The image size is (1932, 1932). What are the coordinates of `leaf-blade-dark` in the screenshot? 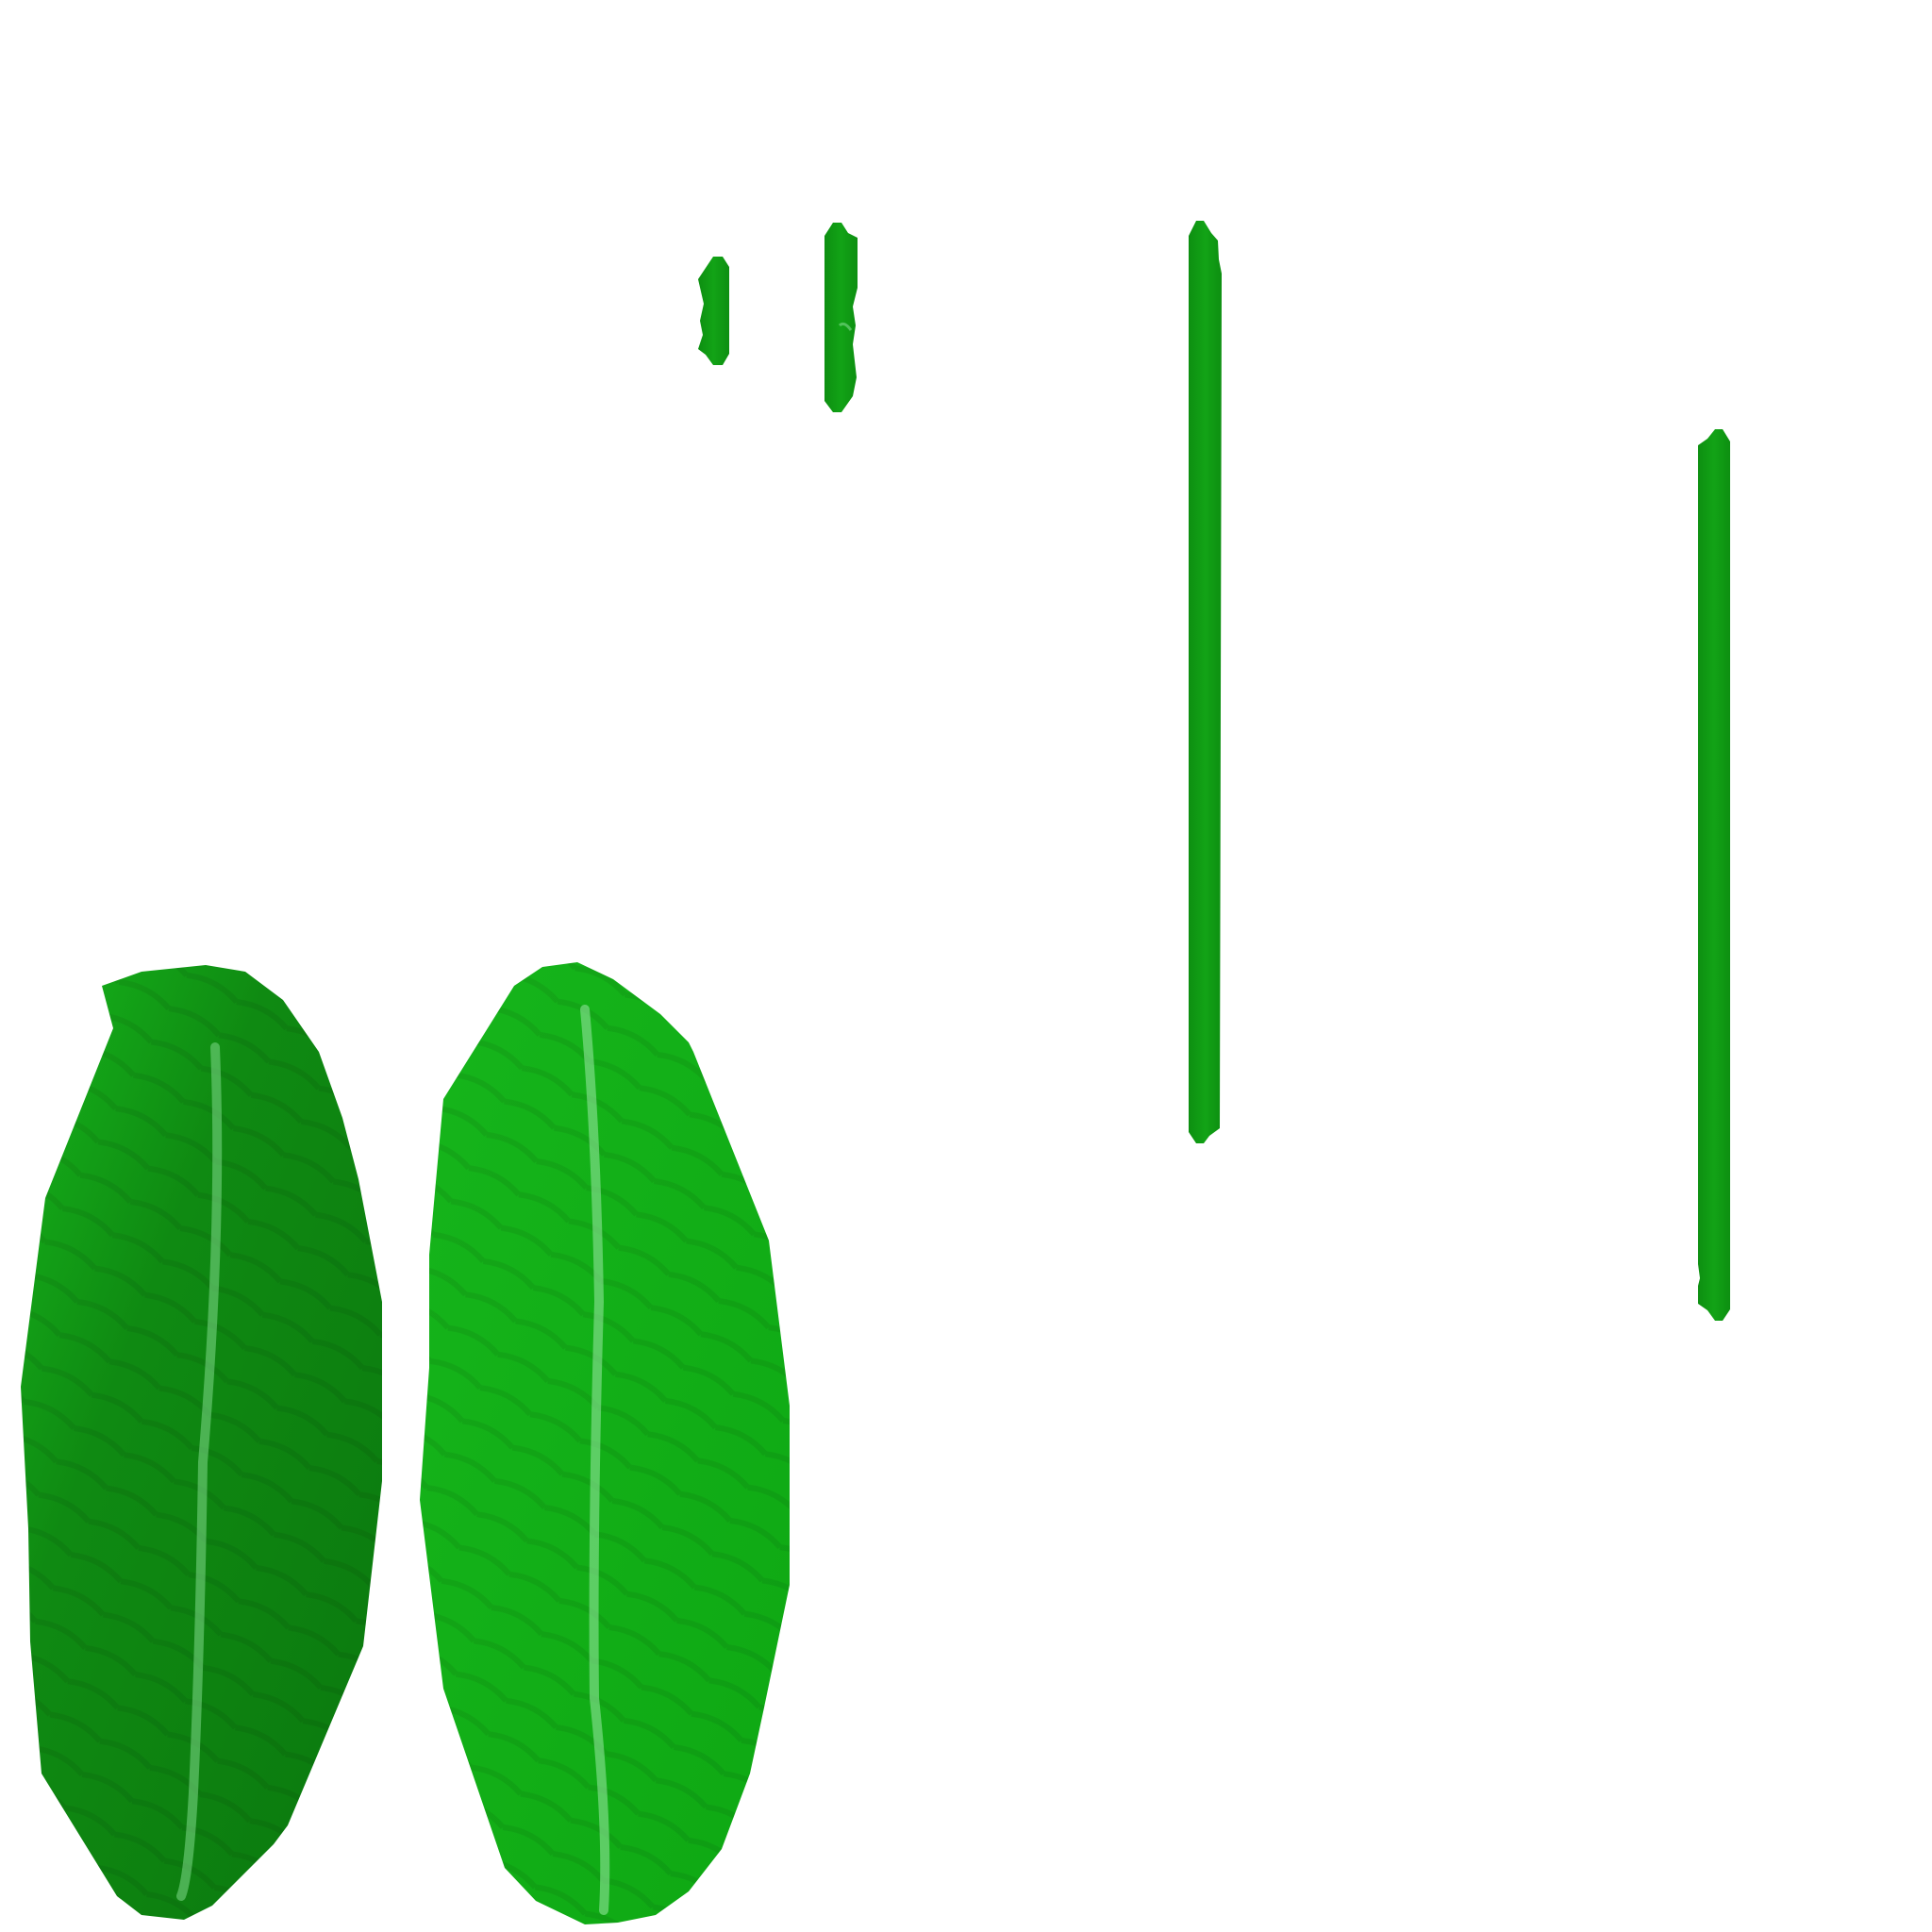 It's located at (201, 1442).